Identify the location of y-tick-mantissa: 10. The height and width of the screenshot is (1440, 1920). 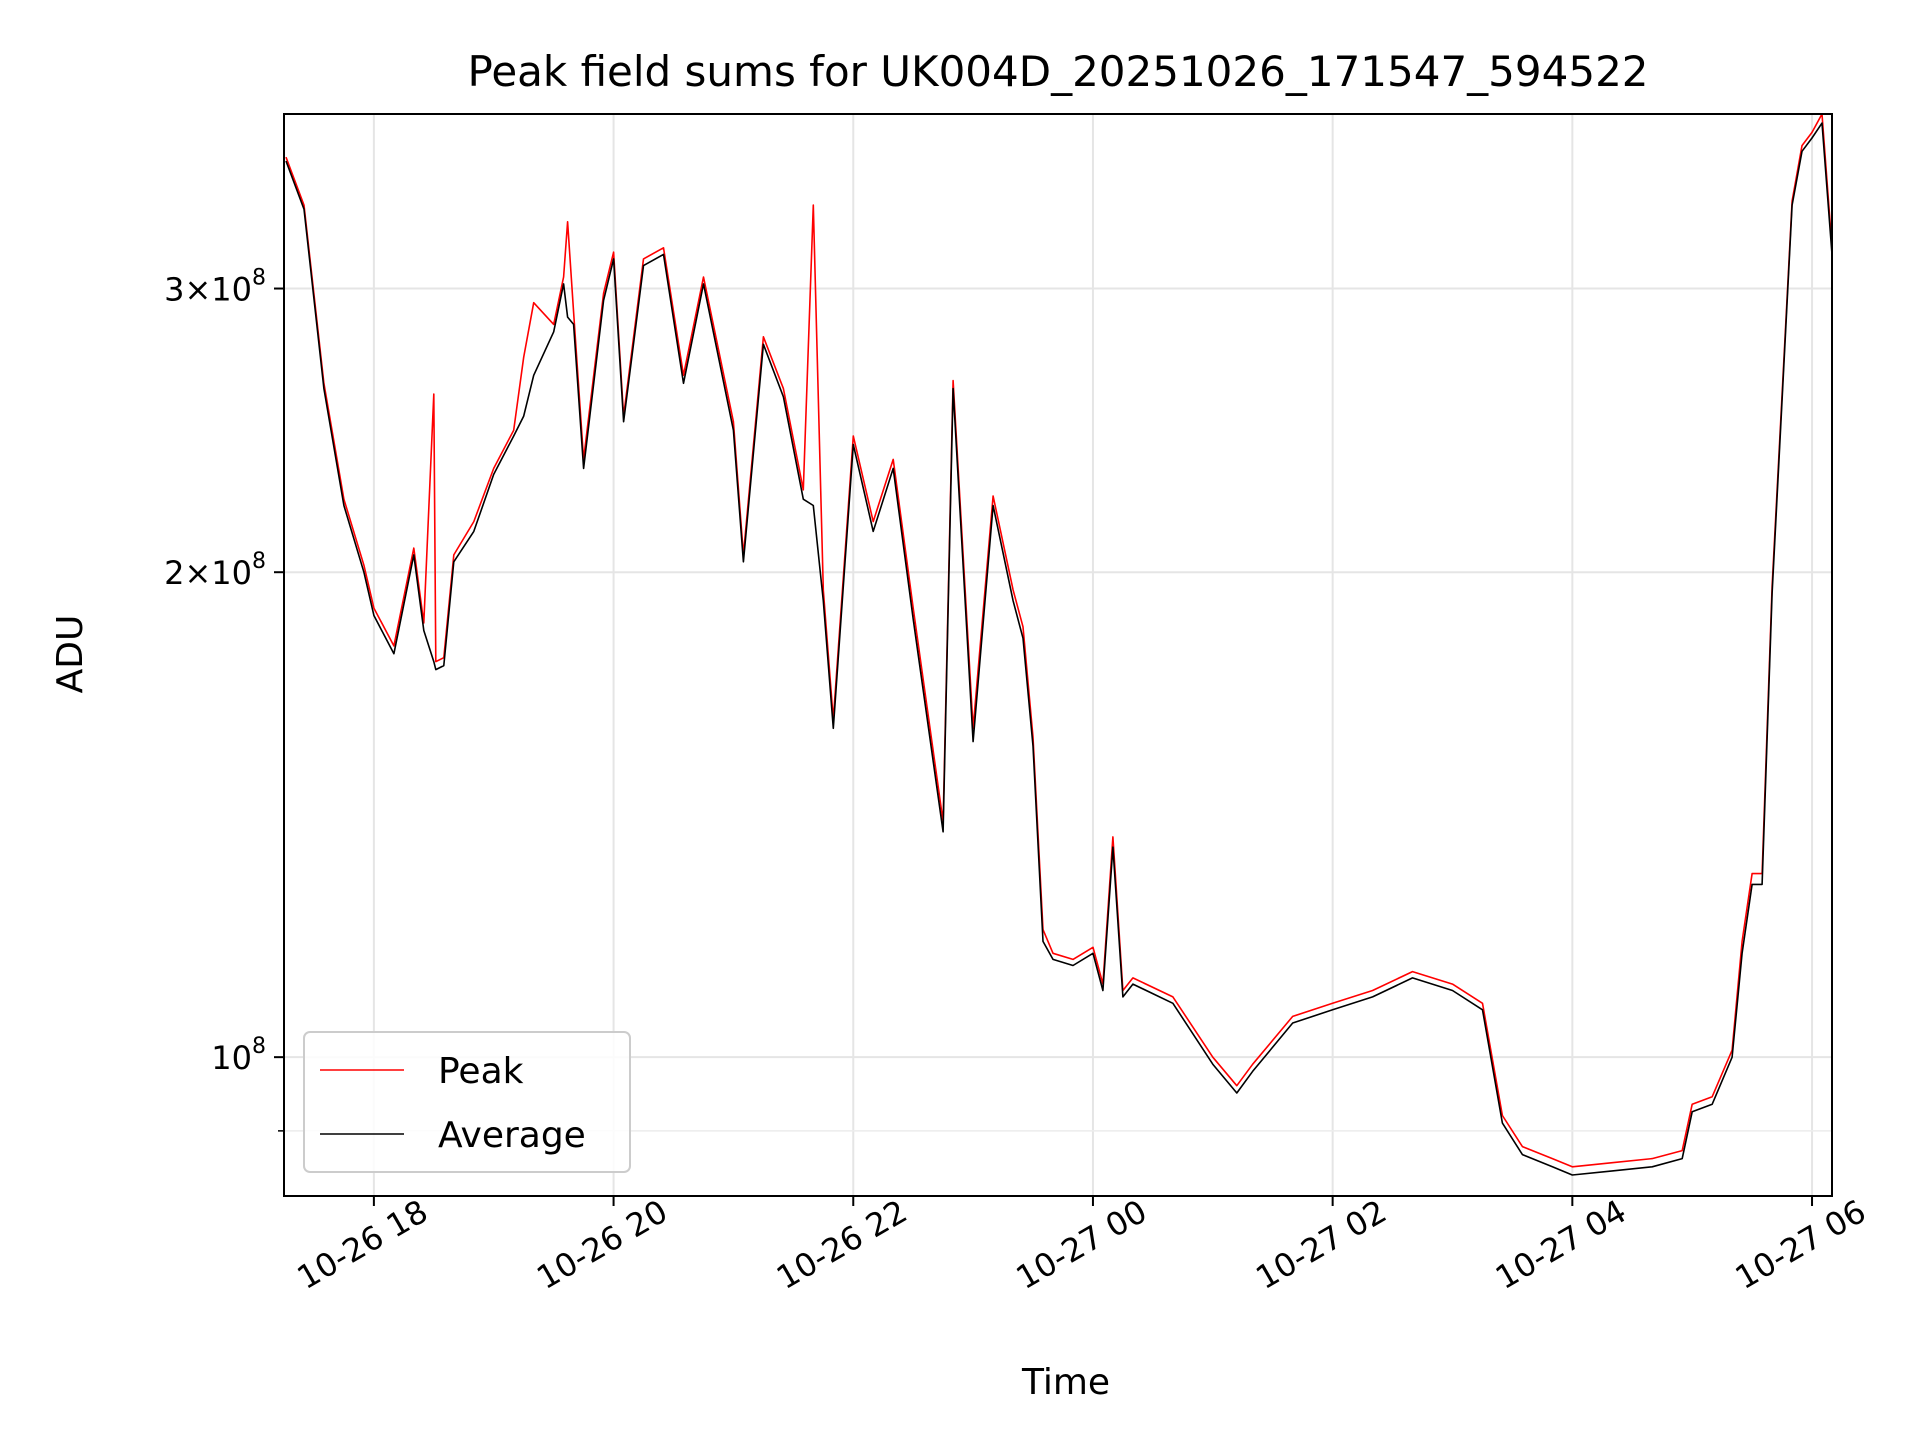
(231, 1058).